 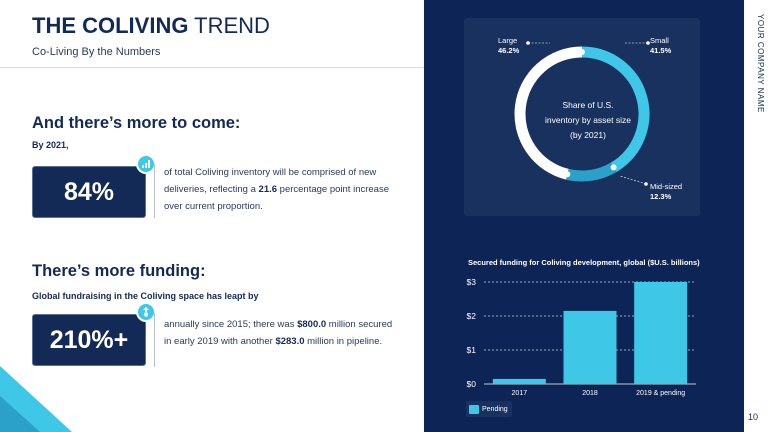 I want to click on bar-2018, so click(x=590, y=347).